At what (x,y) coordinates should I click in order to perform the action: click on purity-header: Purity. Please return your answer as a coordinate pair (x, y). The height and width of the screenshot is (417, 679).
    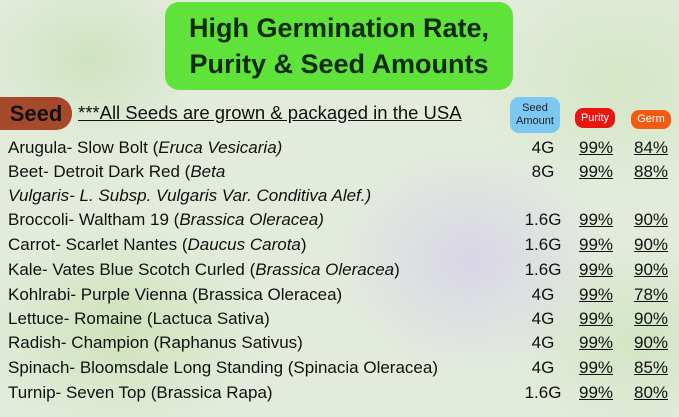
    Looking at the image, I should click on (595, 118).